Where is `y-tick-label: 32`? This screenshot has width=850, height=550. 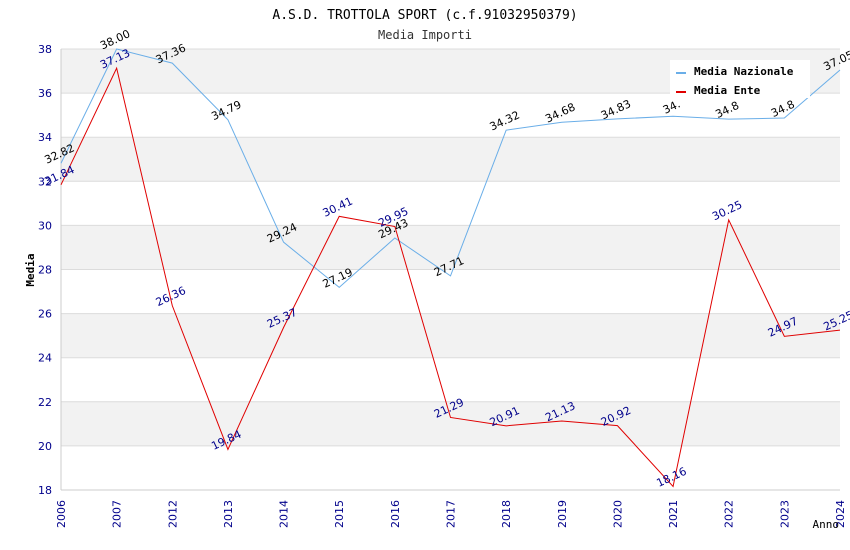 y-tick-label: 32 is located at coordinates (45, 181).